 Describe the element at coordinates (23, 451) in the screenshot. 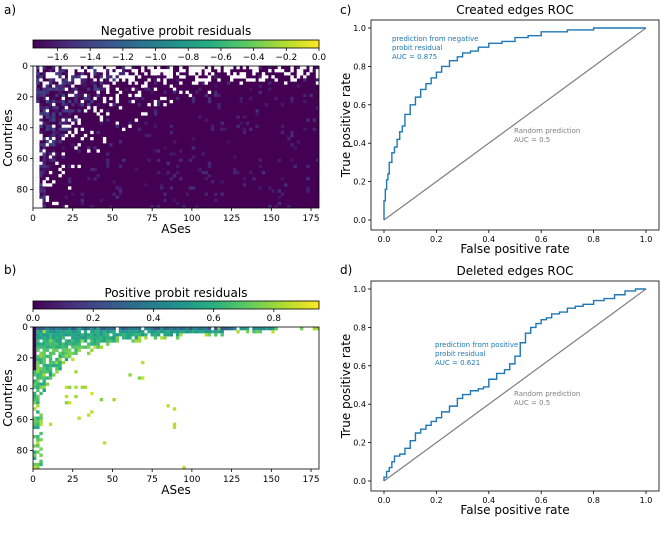

I see `y-tick-label: 80` at that location.